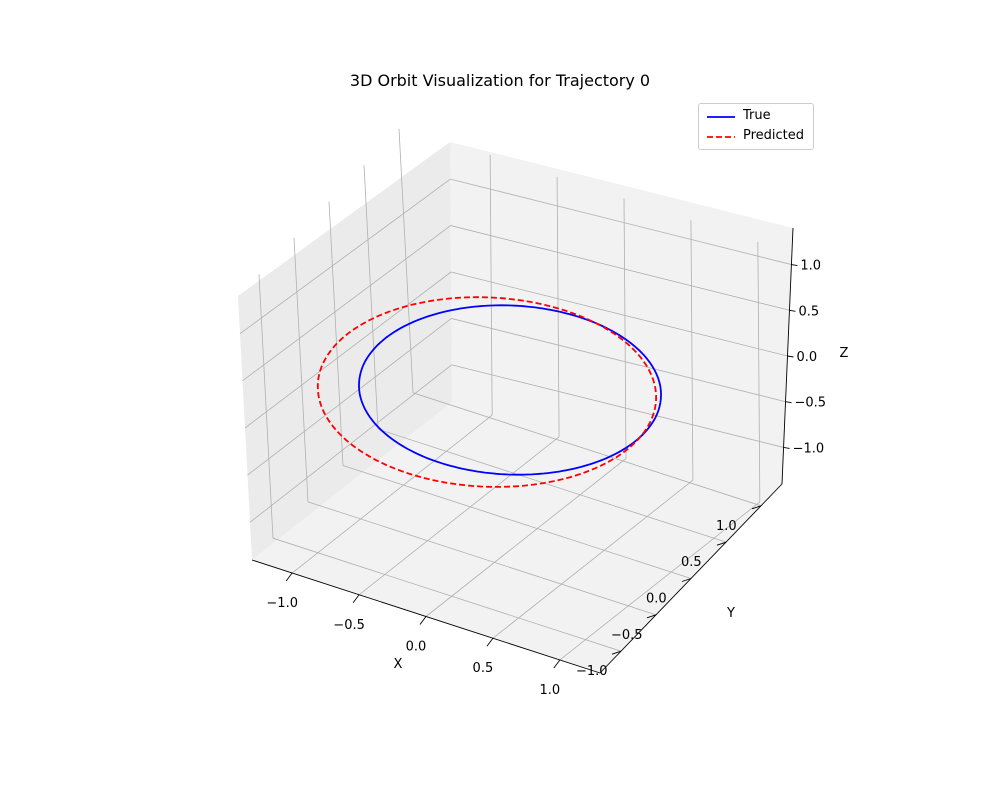  Describe the element at coordinates (721, 137) in the screenshot. I see `legend-swatch-predicted` at that location.